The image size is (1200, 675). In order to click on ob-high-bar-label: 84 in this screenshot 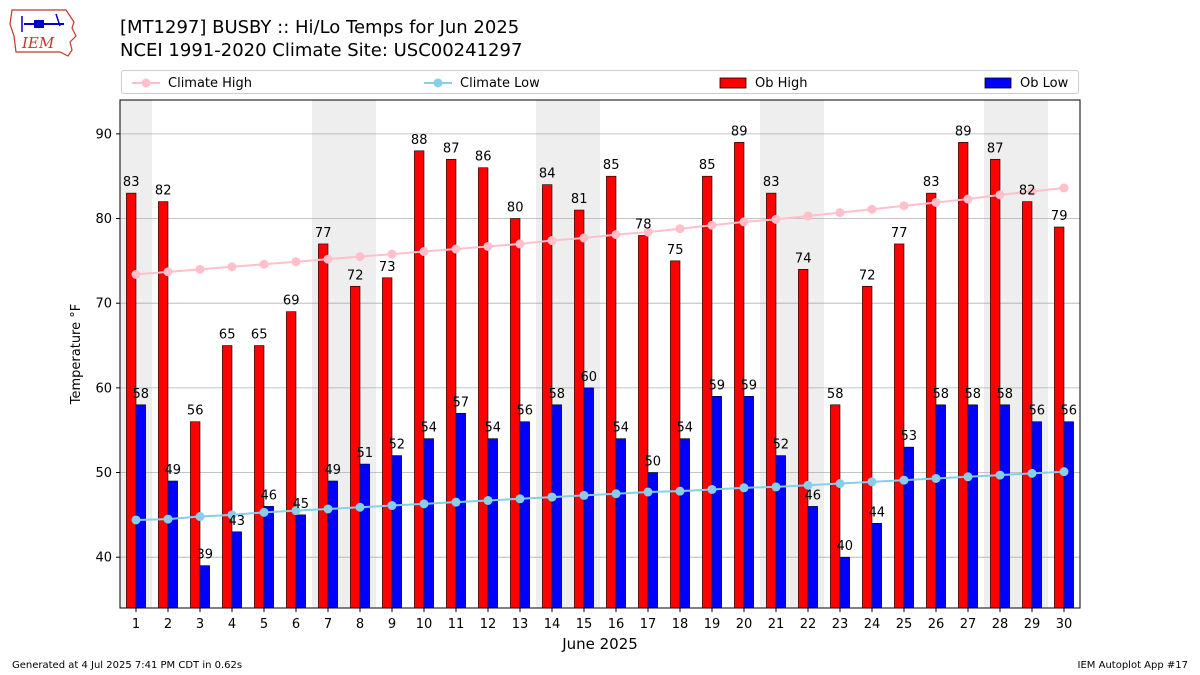, I will do `click(547, 174)`.